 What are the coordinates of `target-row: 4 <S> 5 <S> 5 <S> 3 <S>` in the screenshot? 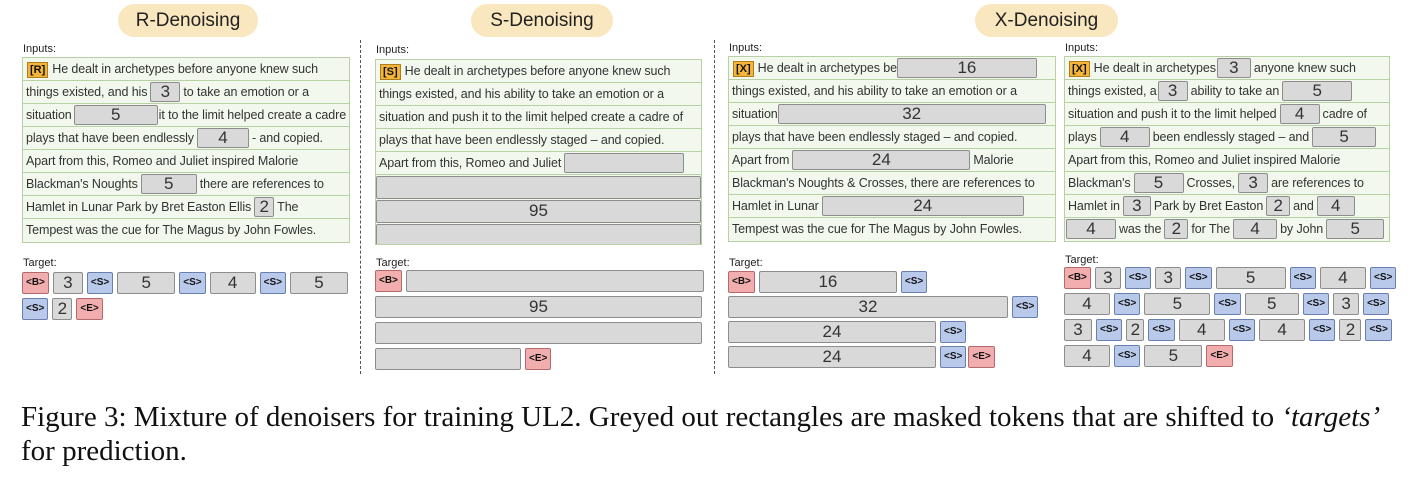 It's located at (1228, 304).